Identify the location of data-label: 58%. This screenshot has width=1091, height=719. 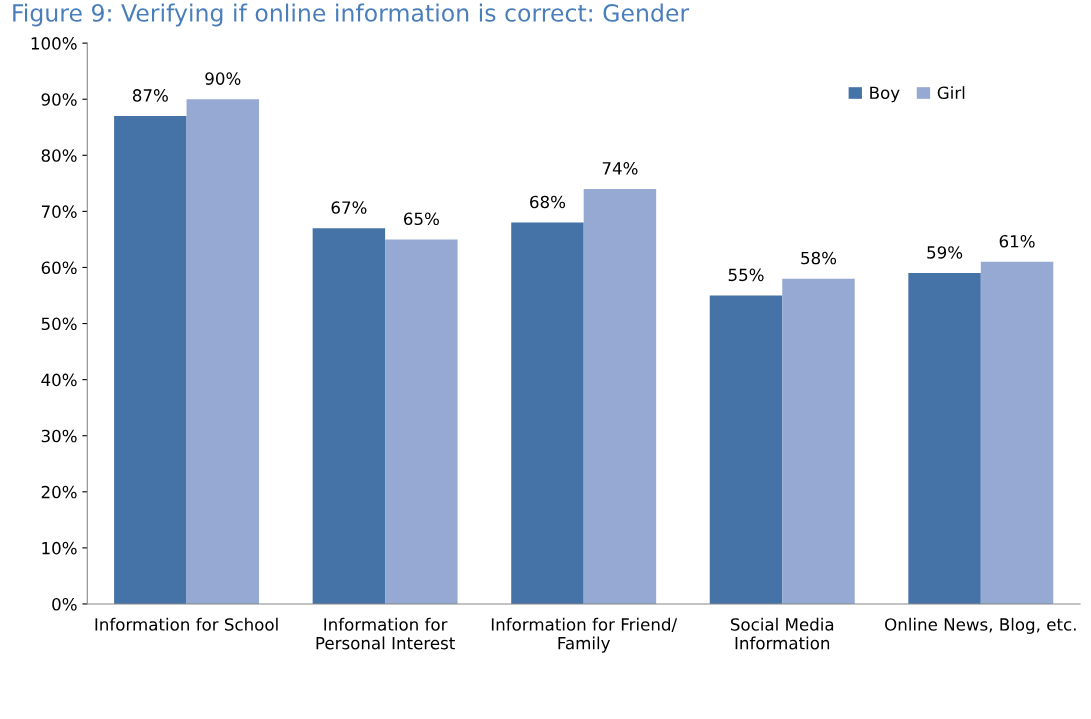
(819, 258).